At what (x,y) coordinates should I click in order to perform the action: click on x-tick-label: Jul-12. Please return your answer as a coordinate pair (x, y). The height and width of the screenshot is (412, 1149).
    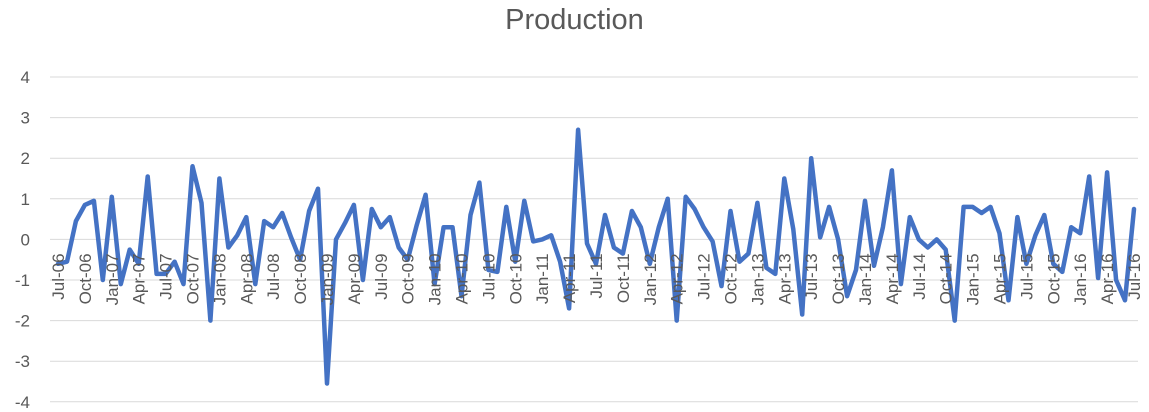
    Looking at the image, I should click on (704, 276).